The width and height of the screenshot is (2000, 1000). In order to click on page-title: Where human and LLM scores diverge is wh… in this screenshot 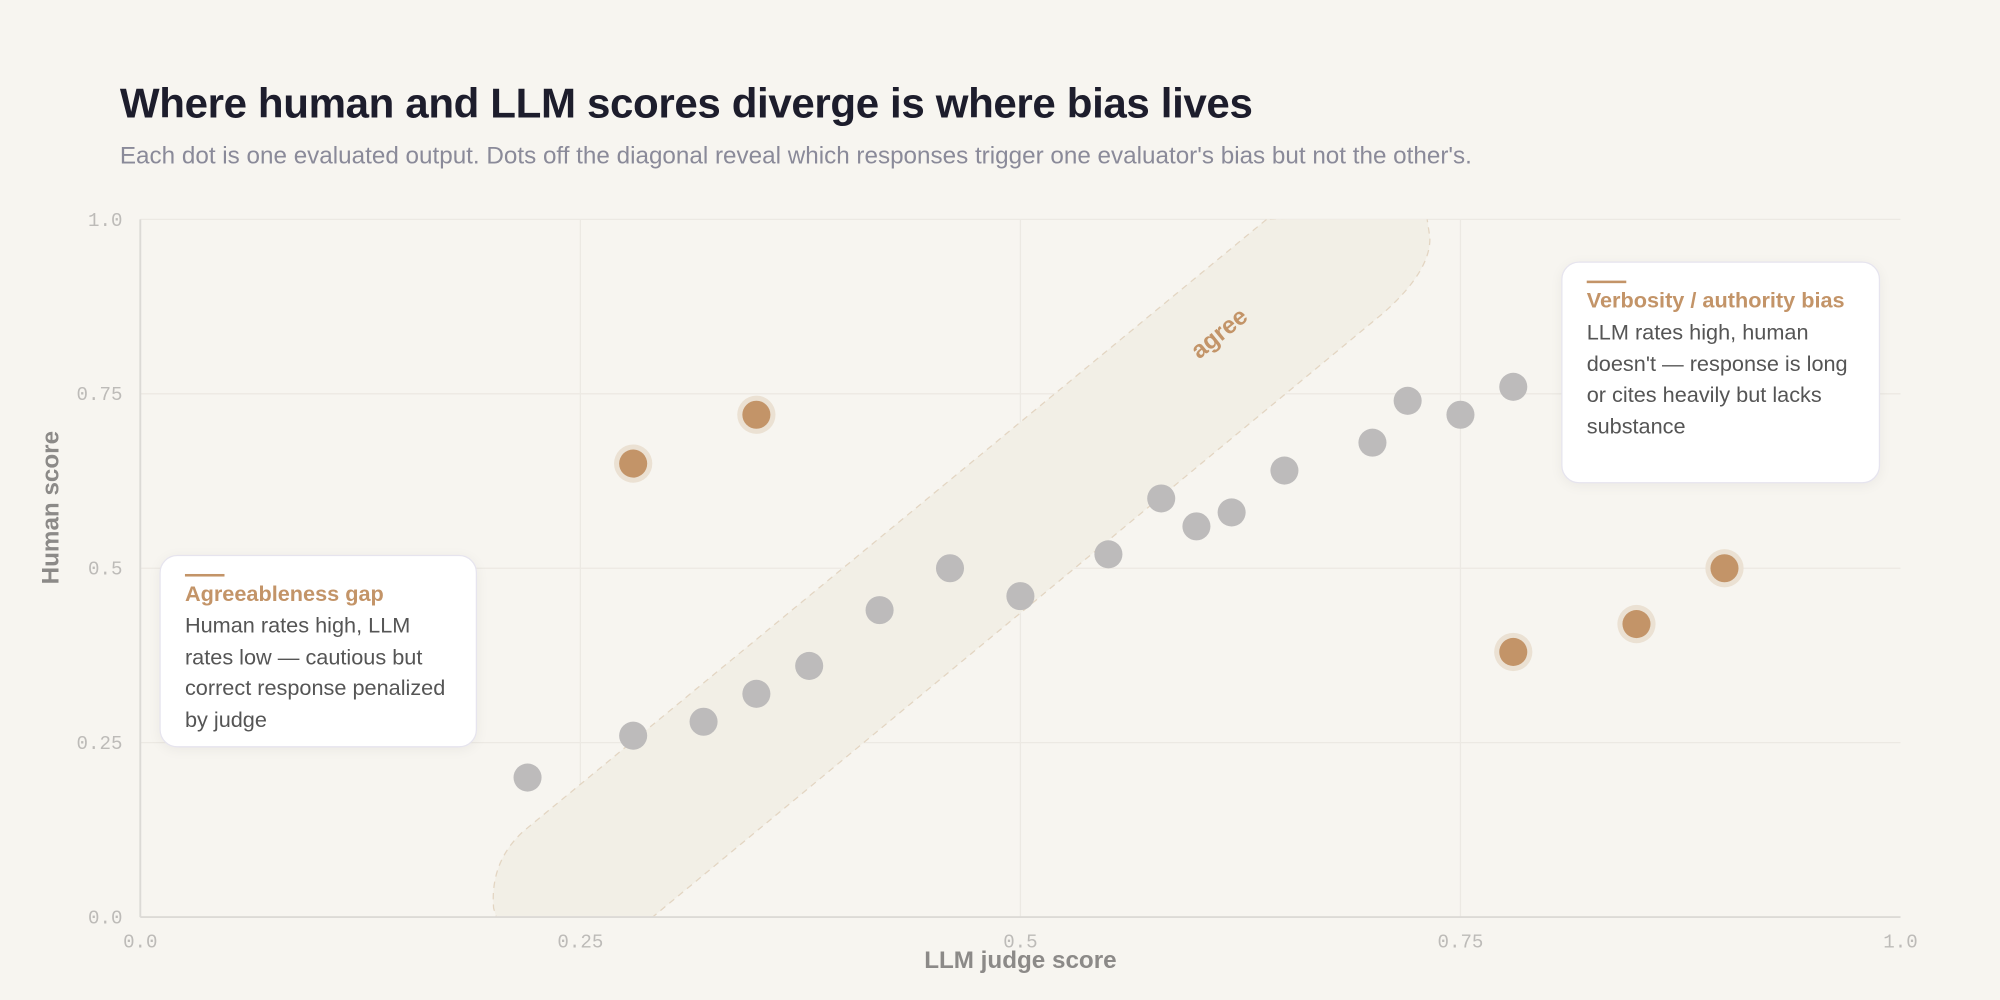, I will do `click(686, 103)`.